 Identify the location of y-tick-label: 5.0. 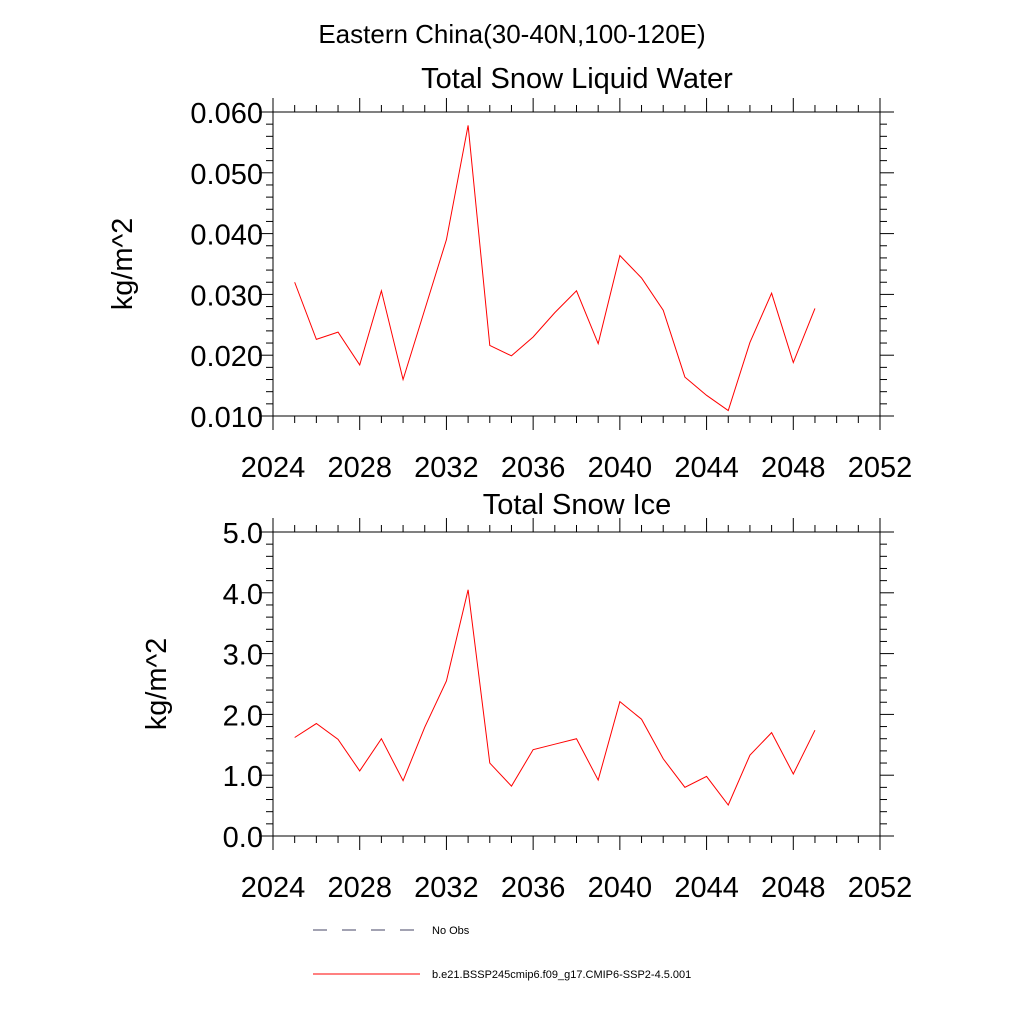
(243, 534).